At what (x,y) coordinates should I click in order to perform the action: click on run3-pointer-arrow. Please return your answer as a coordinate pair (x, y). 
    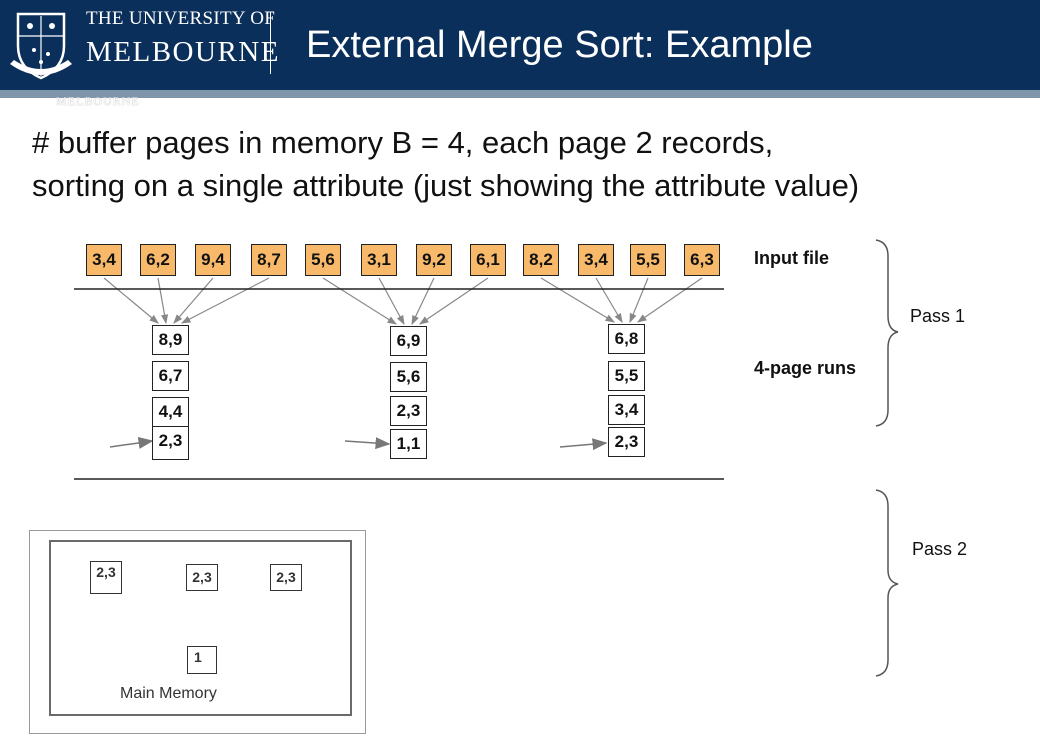
    Looking at the image, I should click on (583, 444).